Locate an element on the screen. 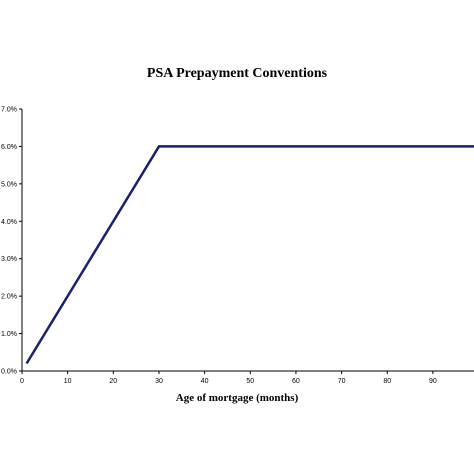 The image size is (474, 474). x-tick-label: 30 is located at coordinates (159, 381).